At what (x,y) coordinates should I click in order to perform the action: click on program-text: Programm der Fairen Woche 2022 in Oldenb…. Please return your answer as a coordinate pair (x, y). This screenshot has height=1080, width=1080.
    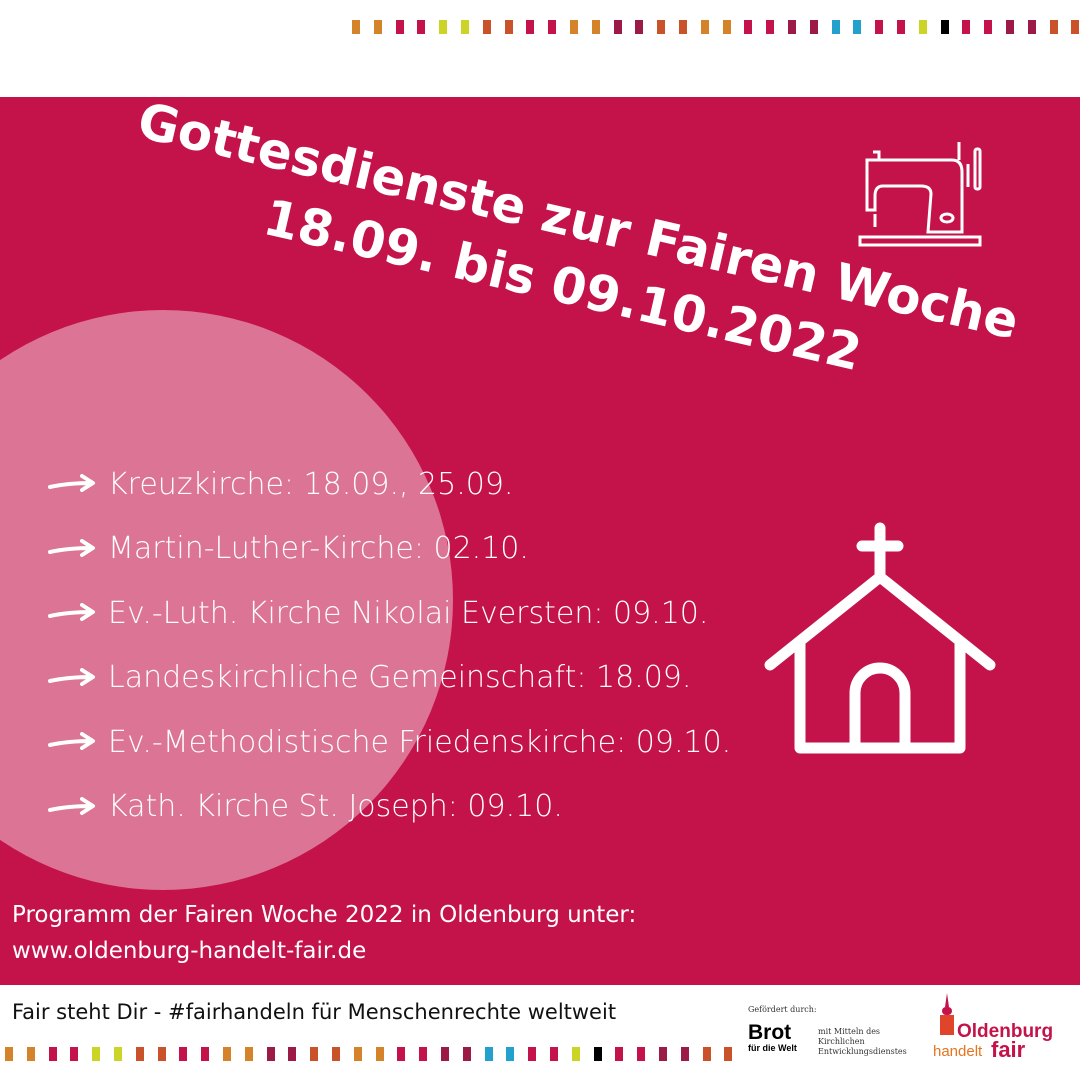
    Looking at the image, I should click on (324, 915).